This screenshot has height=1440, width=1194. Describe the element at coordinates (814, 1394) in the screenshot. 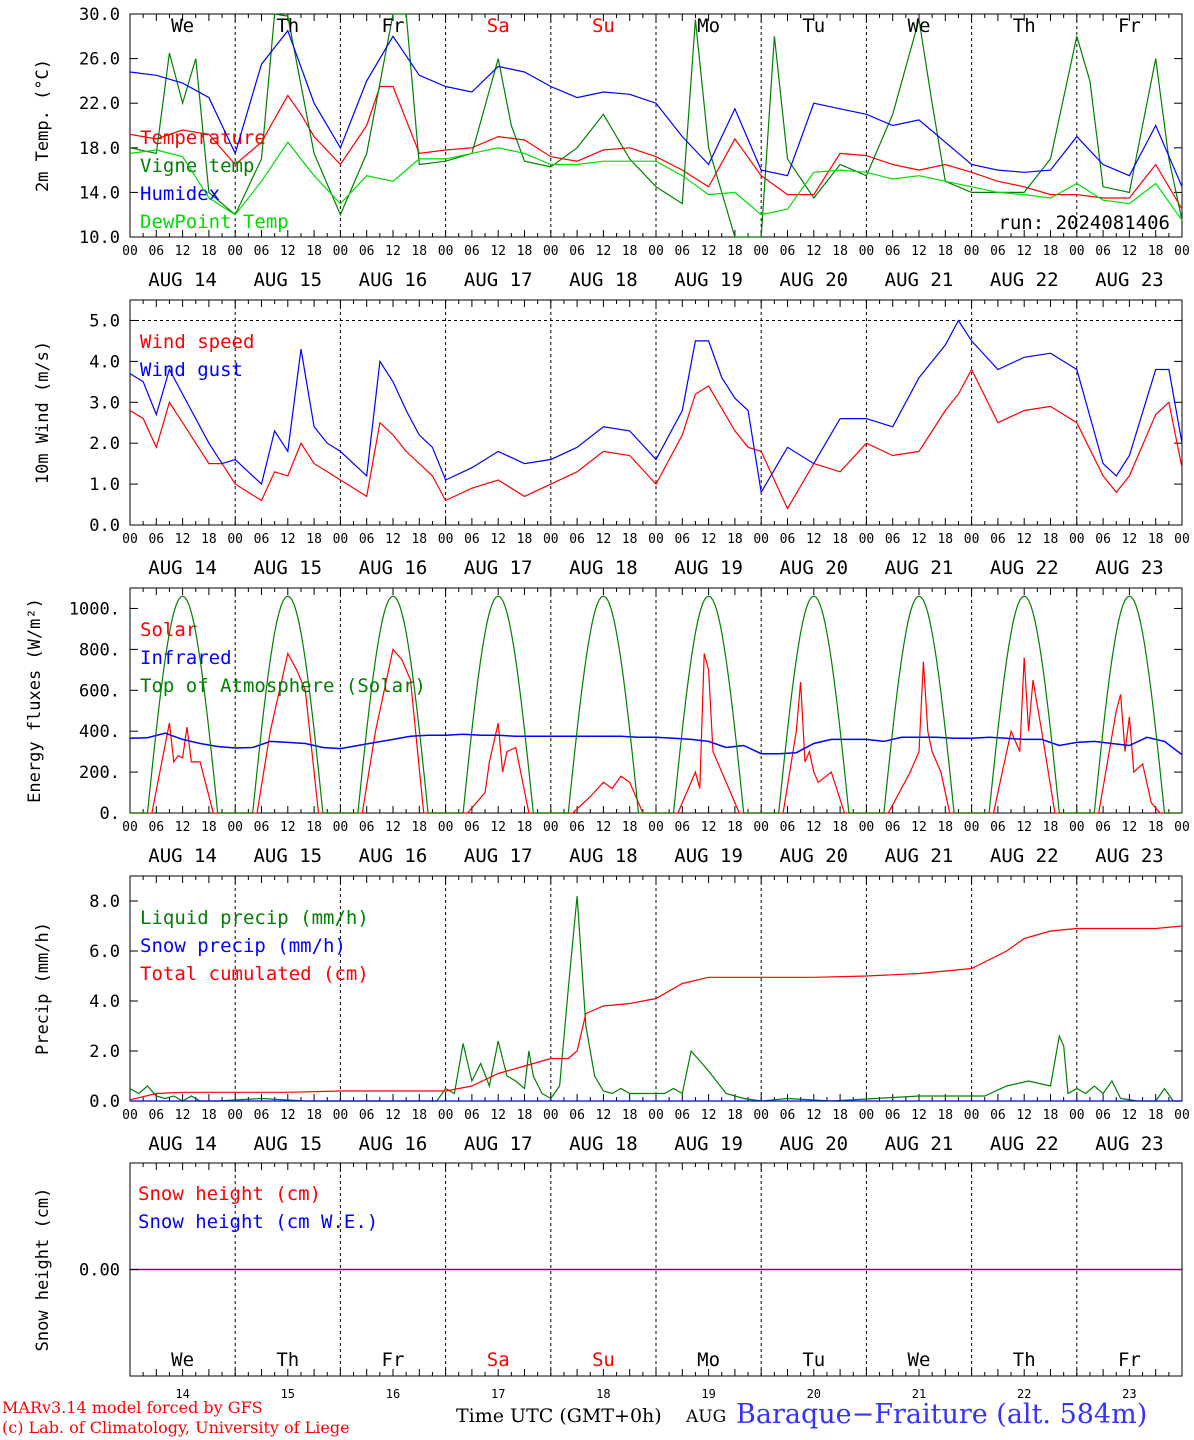

I see `day-number: 20` at that location.